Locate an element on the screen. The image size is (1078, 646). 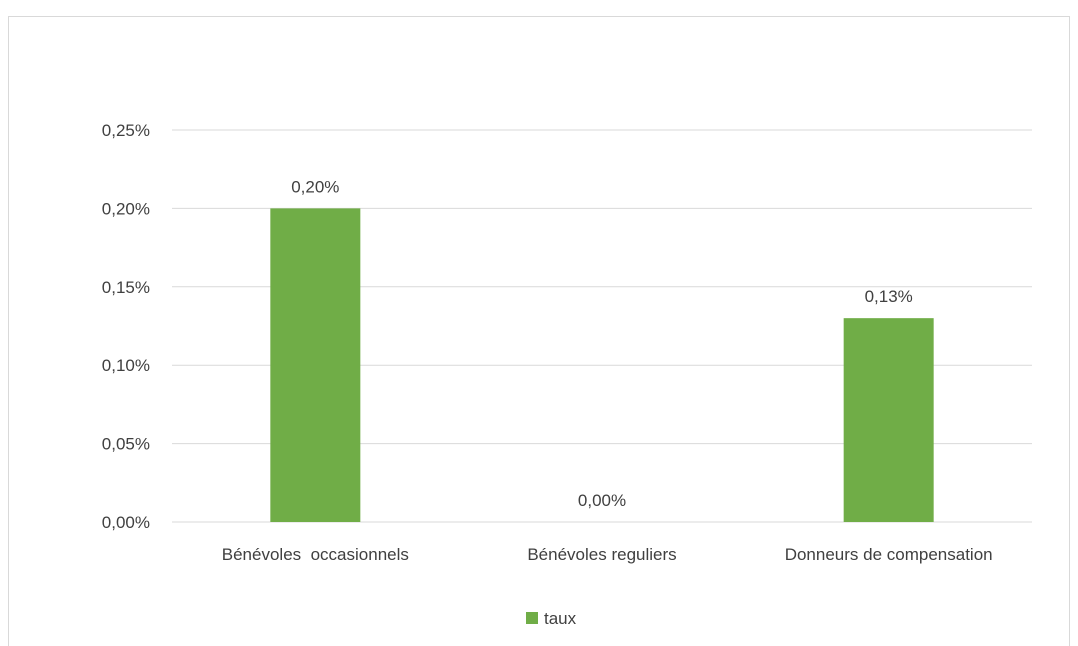
legend: taux is located at coordinates (551, 618).